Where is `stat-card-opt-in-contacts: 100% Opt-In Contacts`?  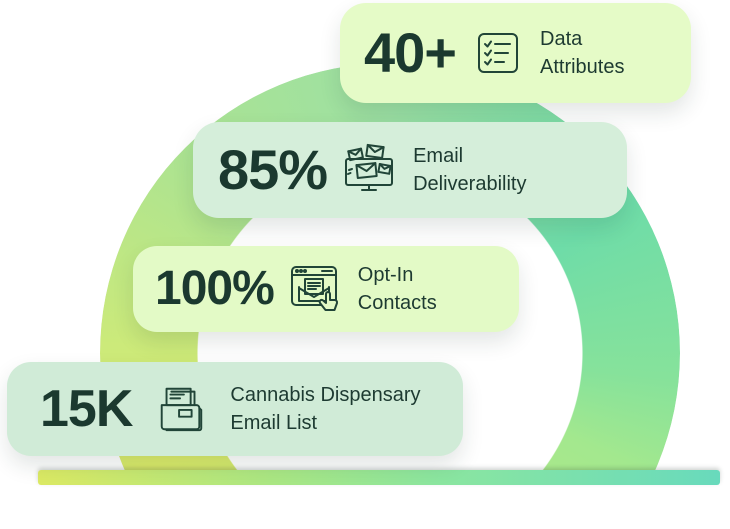 stat-card-opt-in-contacts: 100% Opt-In Contacts is located at coordinates (326, 289).